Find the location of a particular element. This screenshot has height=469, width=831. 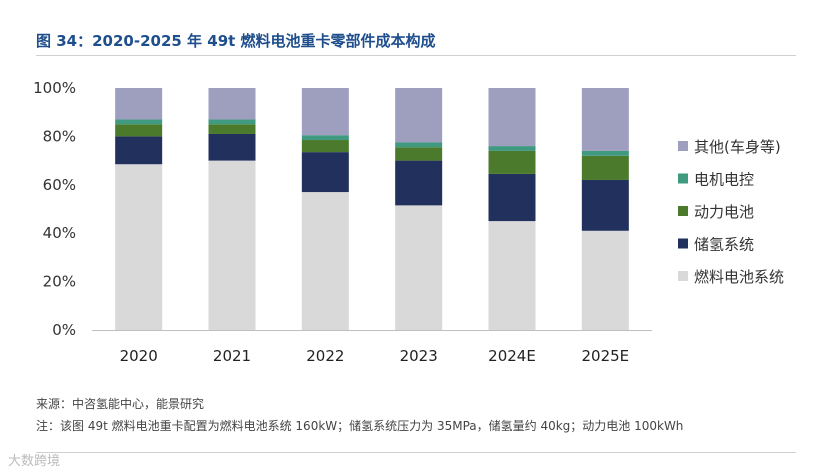

y-tick-label: 20% is located at coordinates (59, 282).